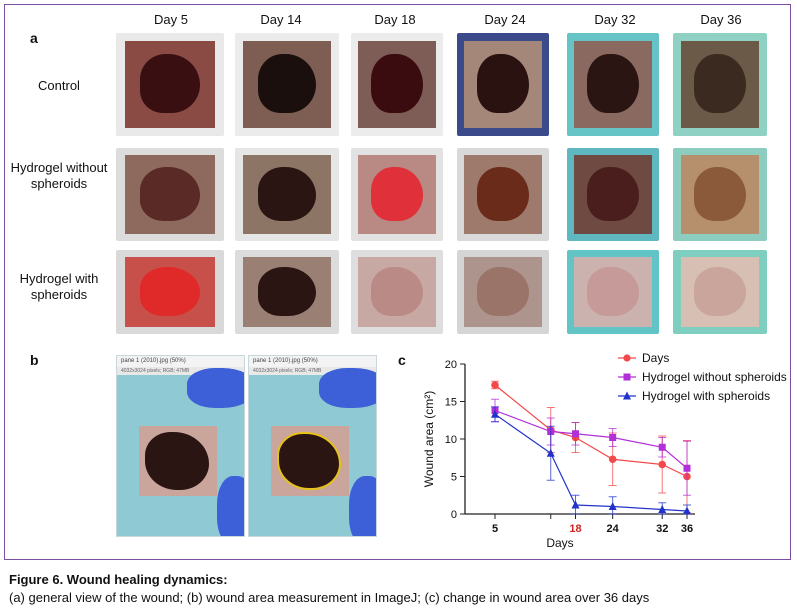 Image resolution: width=797 pixels, height=615 pixels. What do you see at coordinates (495, 529) in the screenshot?
I see `x-tick-label: 5` at bounding box center [495, 529].